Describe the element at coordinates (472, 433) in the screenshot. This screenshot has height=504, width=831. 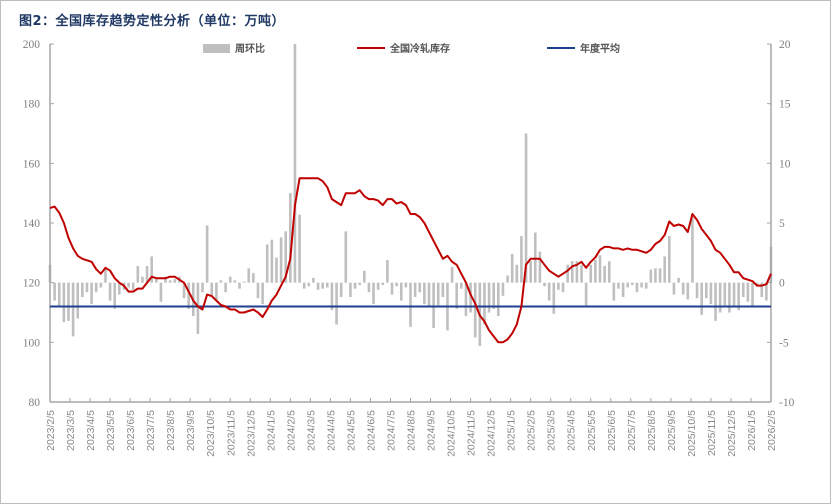
I see `x-tick-label: 2024/11/5` at that location.